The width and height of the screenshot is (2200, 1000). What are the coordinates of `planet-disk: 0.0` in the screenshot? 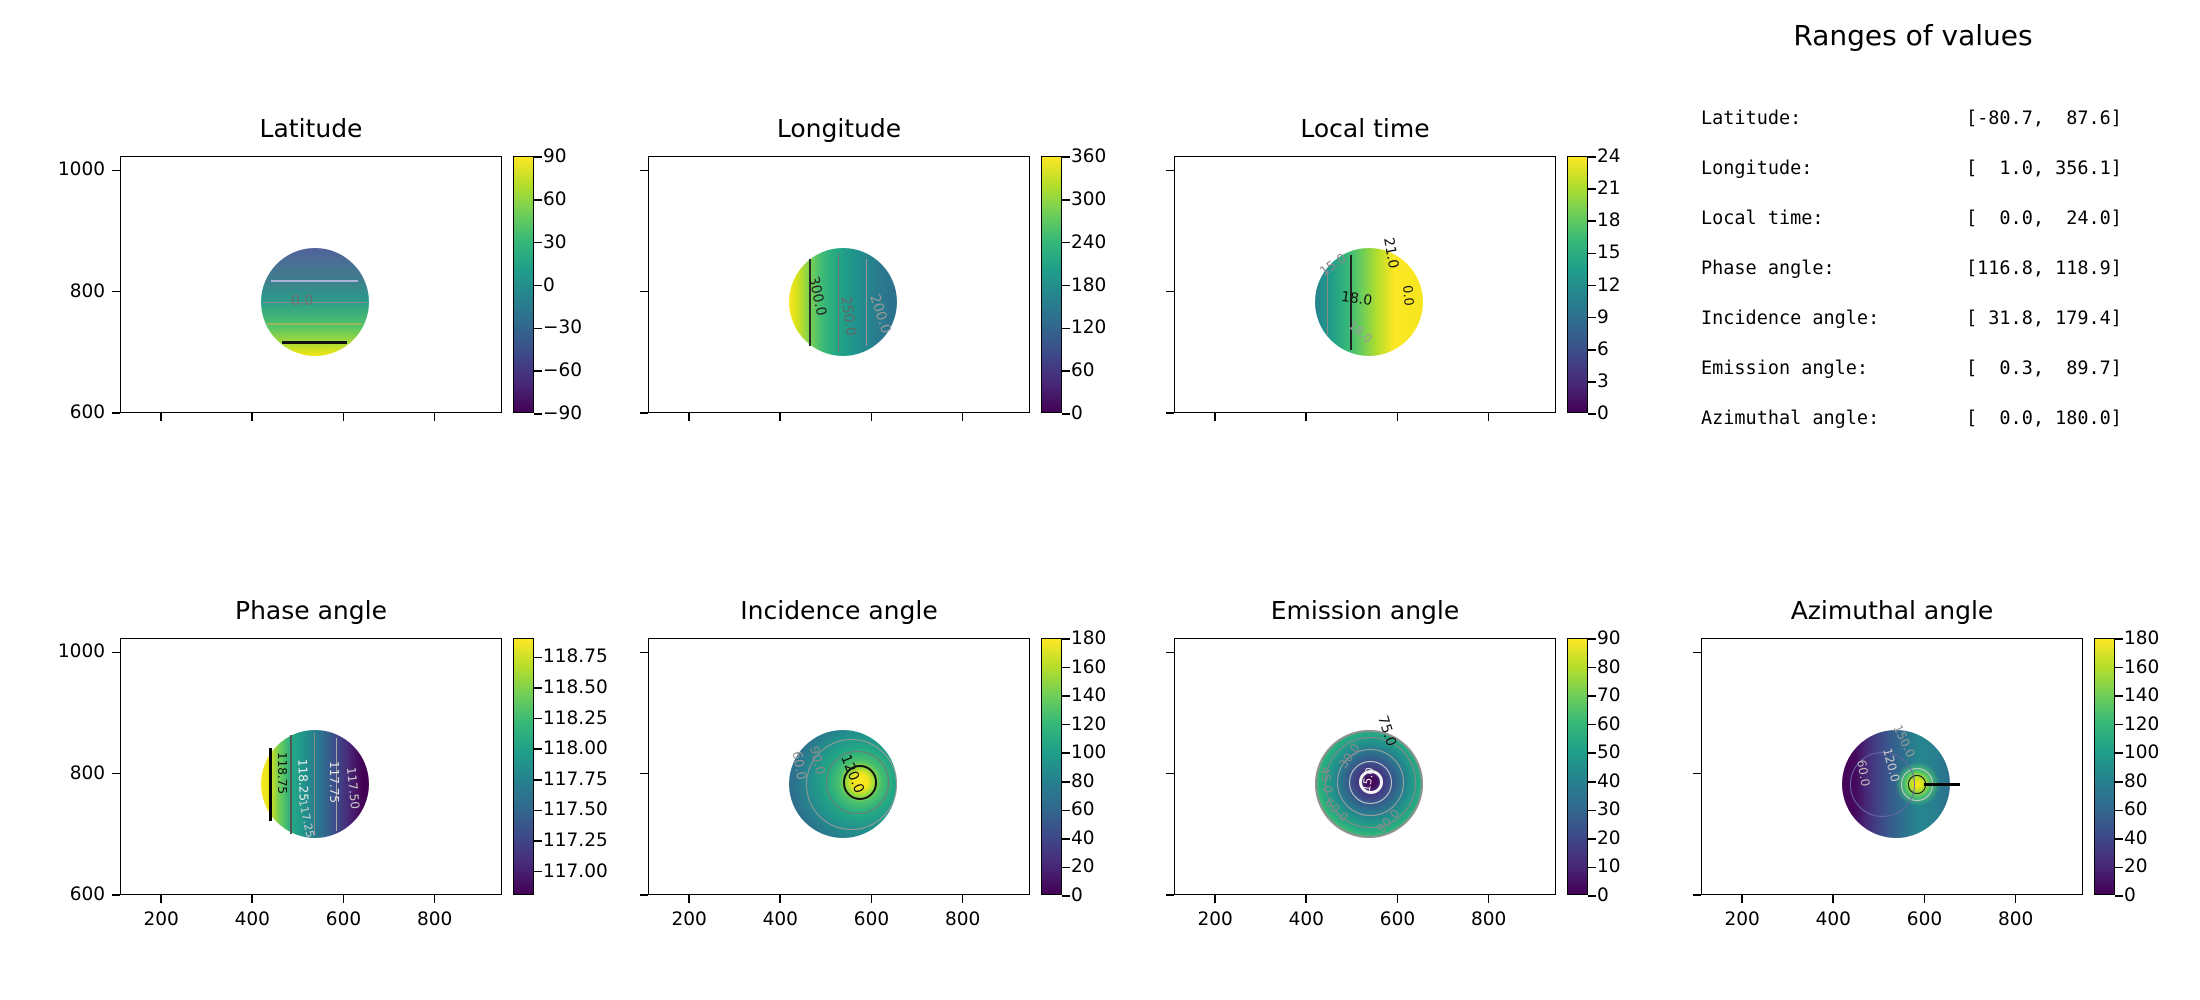 It's located at (314, 302).